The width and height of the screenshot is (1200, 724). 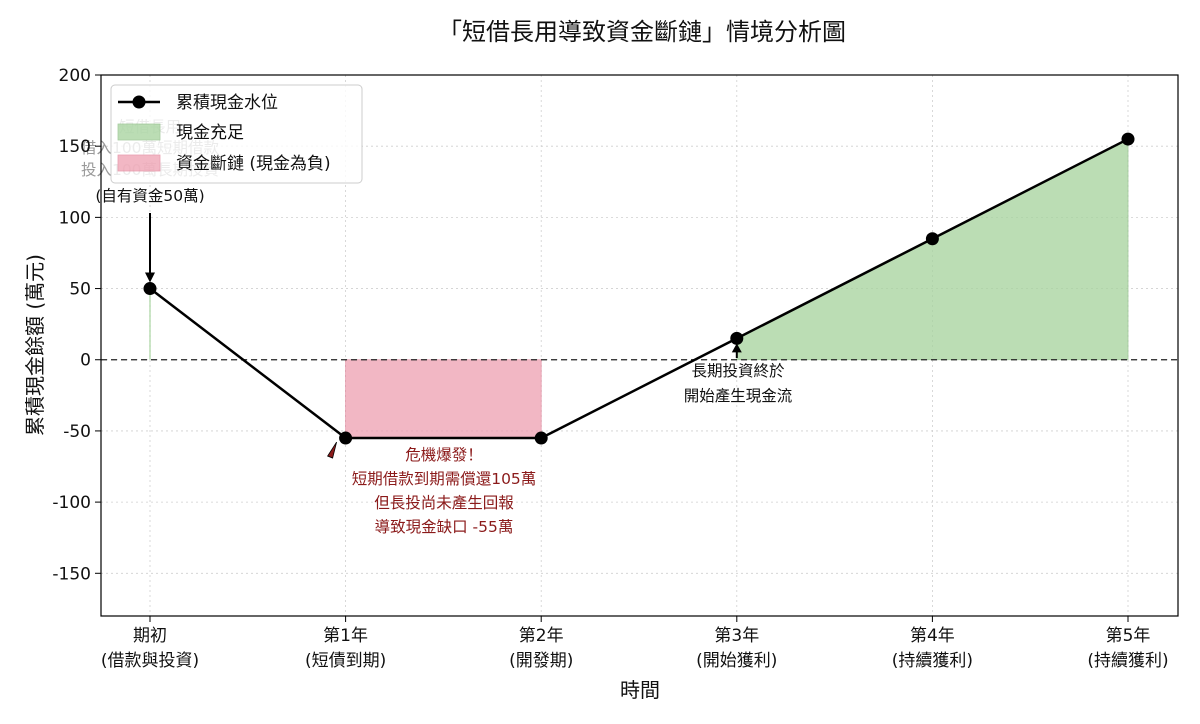 I want to click on legend-box, so click(x=236, y=134).